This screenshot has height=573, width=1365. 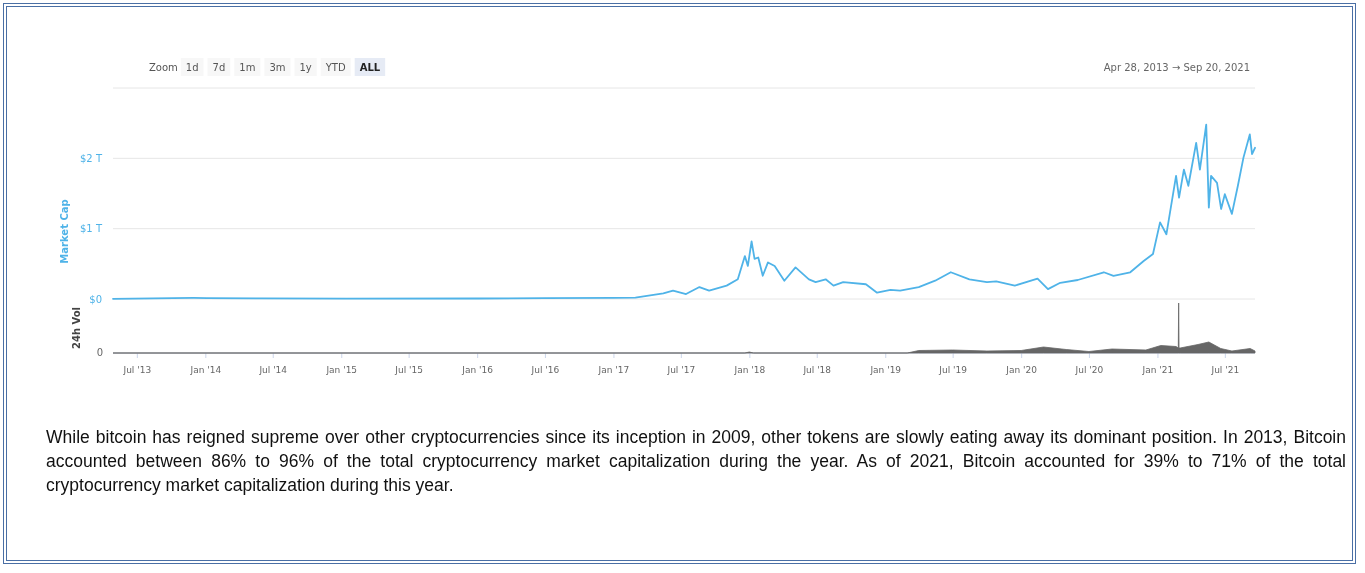 I want to click on y-tick-label: $0, so click(x=95, y=299).